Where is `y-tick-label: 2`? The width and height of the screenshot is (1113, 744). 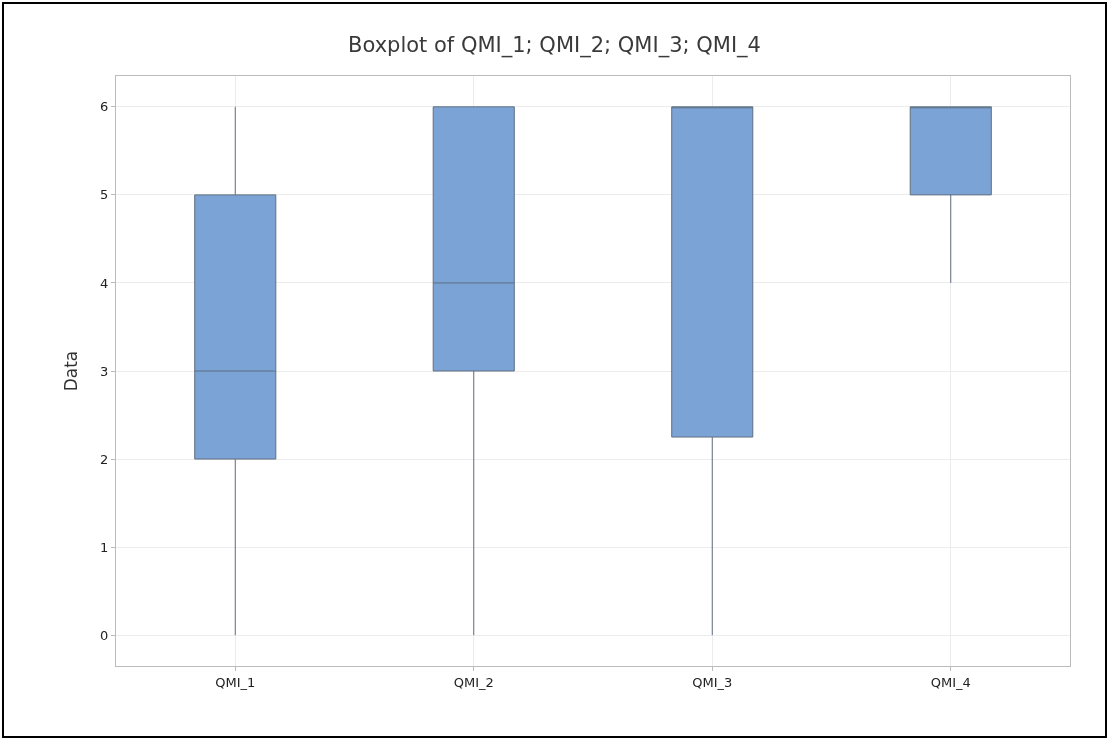 y-tick-label: 2 is located at coordinates (104, 459).